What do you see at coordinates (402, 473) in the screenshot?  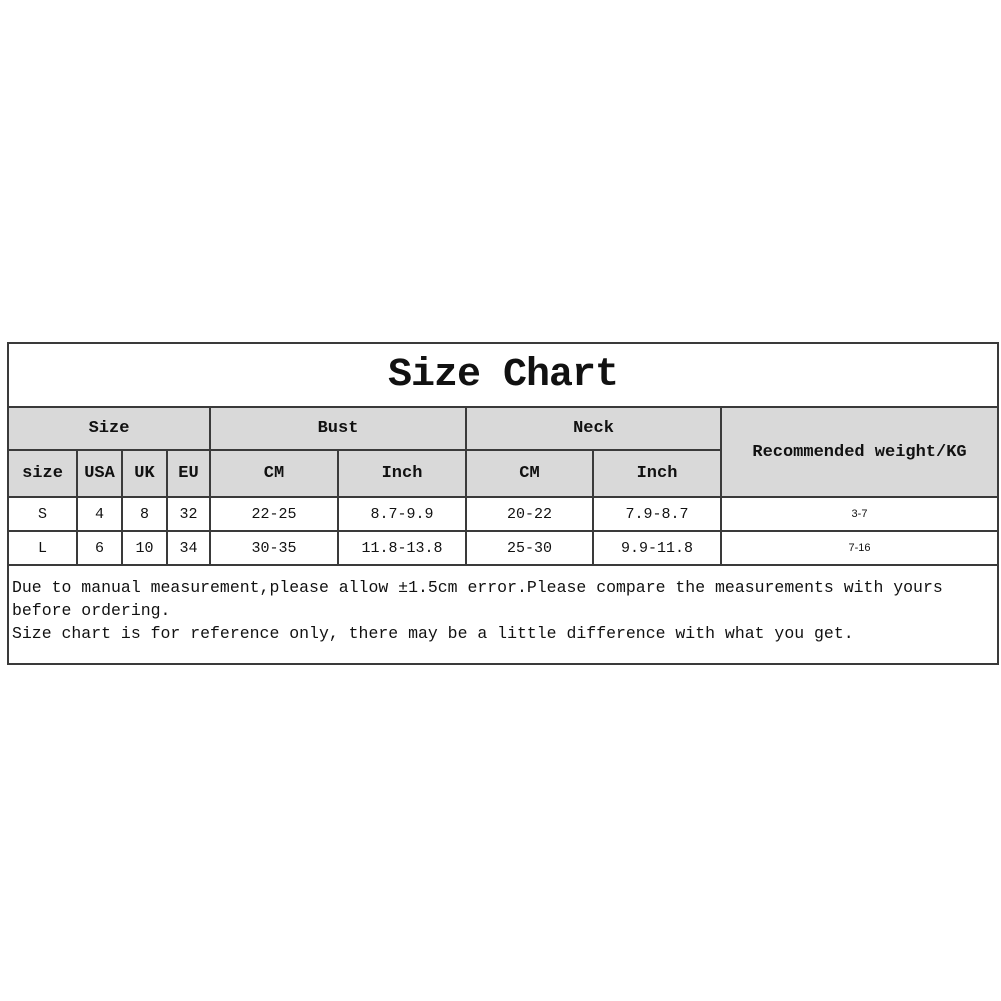 I see `subheader-bust-inch: Inch` at bounding box center [402, 473].